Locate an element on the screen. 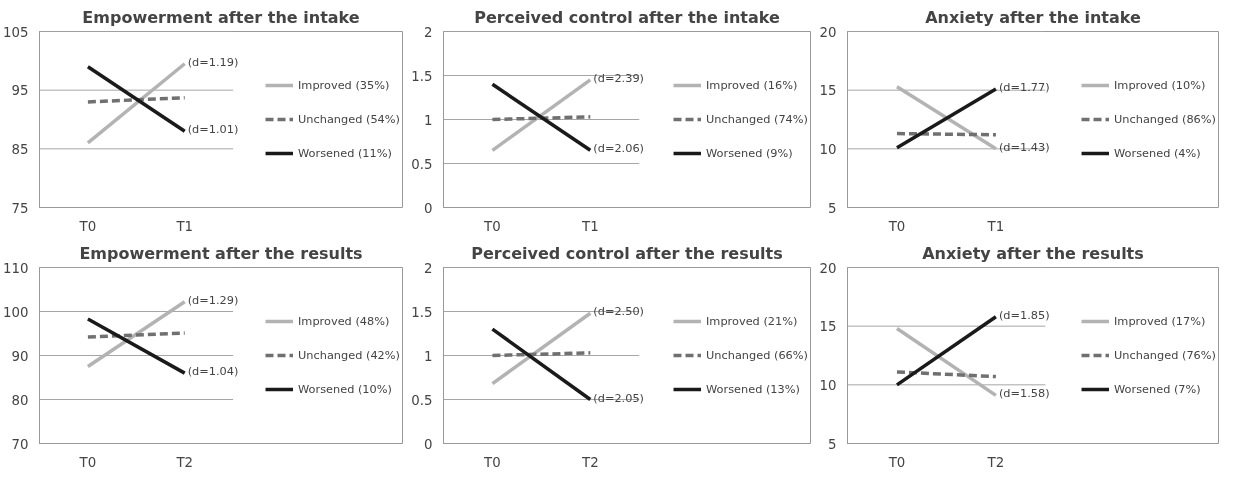 Image resolution: width=1250 pixels, height=488 pixels. legend-label: Unchanged (42%) is located at coordinates (349, 355).